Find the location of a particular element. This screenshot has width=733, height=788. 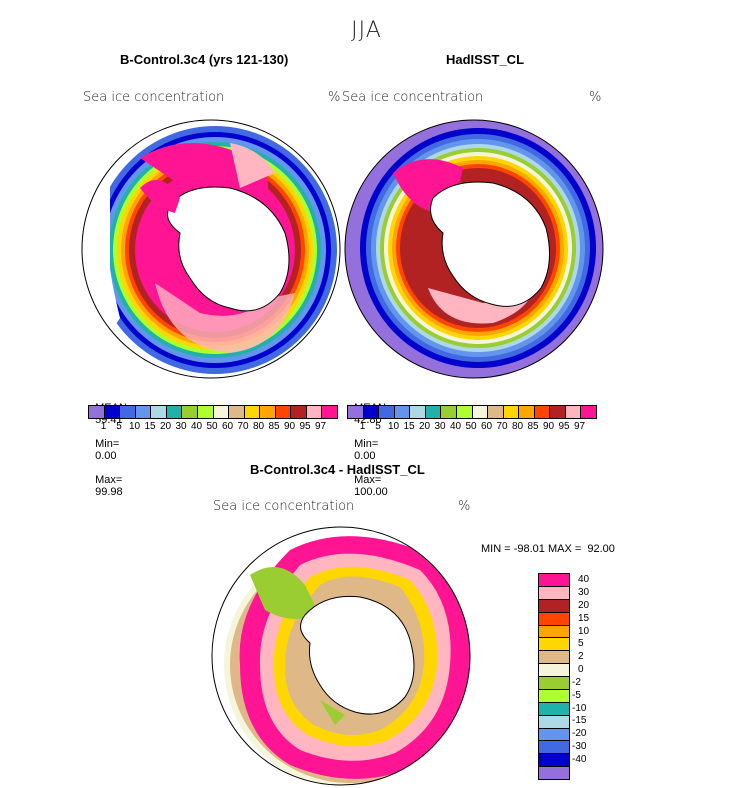

colorbar-difference-labels: 40 30 20 15 10 5 2 0 -2 -5 -10 -15 -20 -30 -40 is located at coordinates (597, 675).